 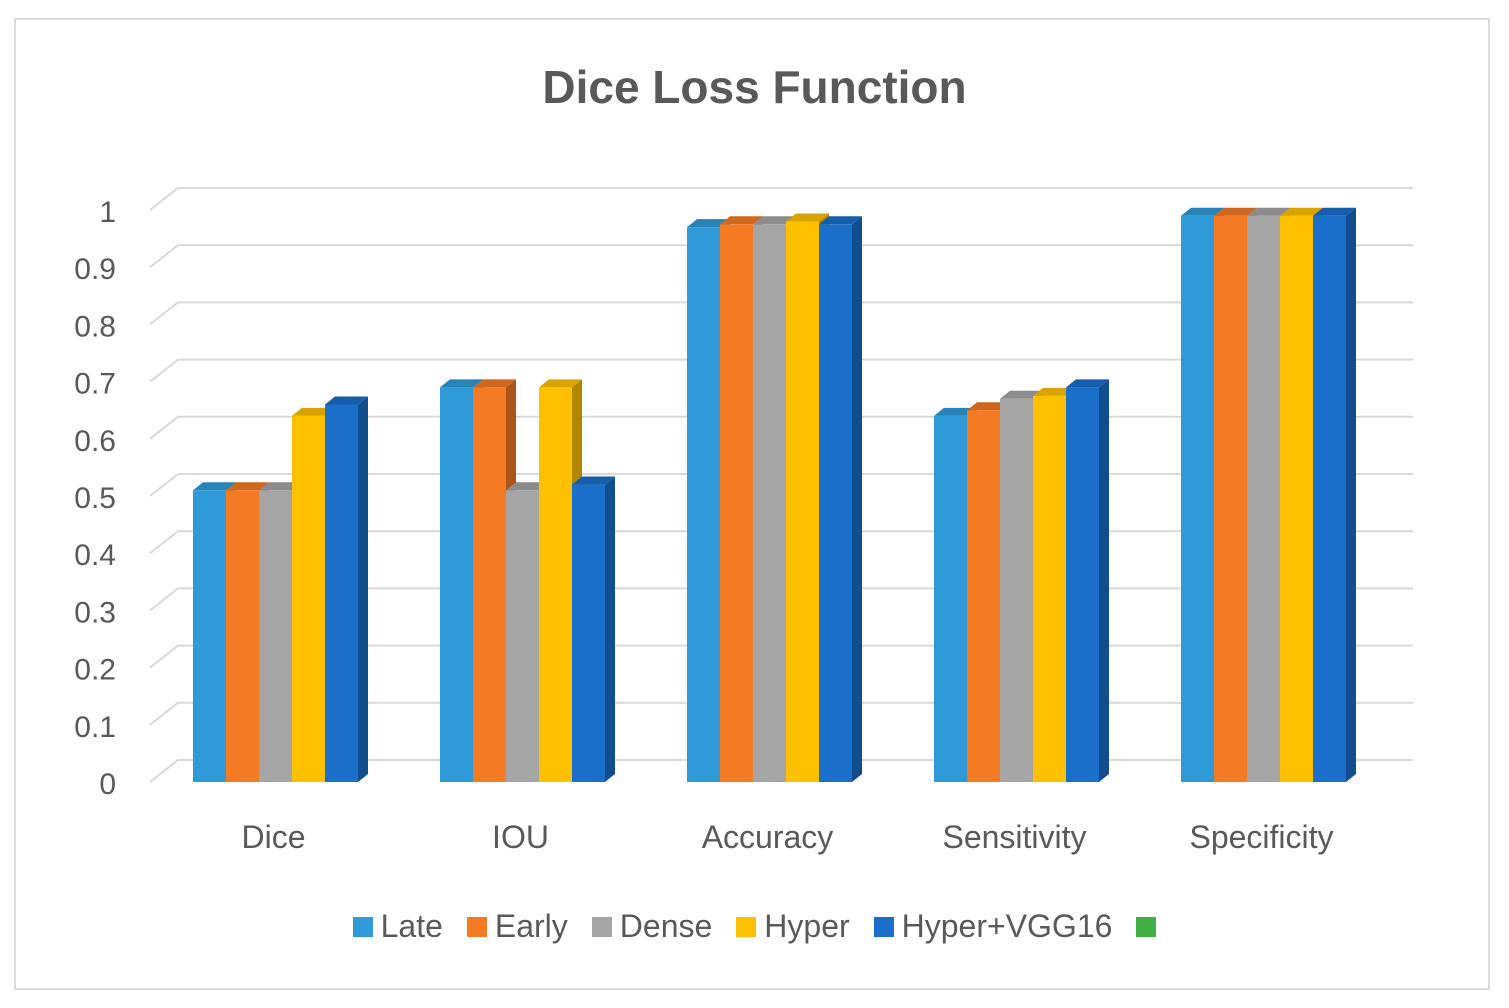 What do you see at coordinates (95, 670) in the screenshot?
I see `y-tick-label: 0.2` at bounding box center [95, 670].